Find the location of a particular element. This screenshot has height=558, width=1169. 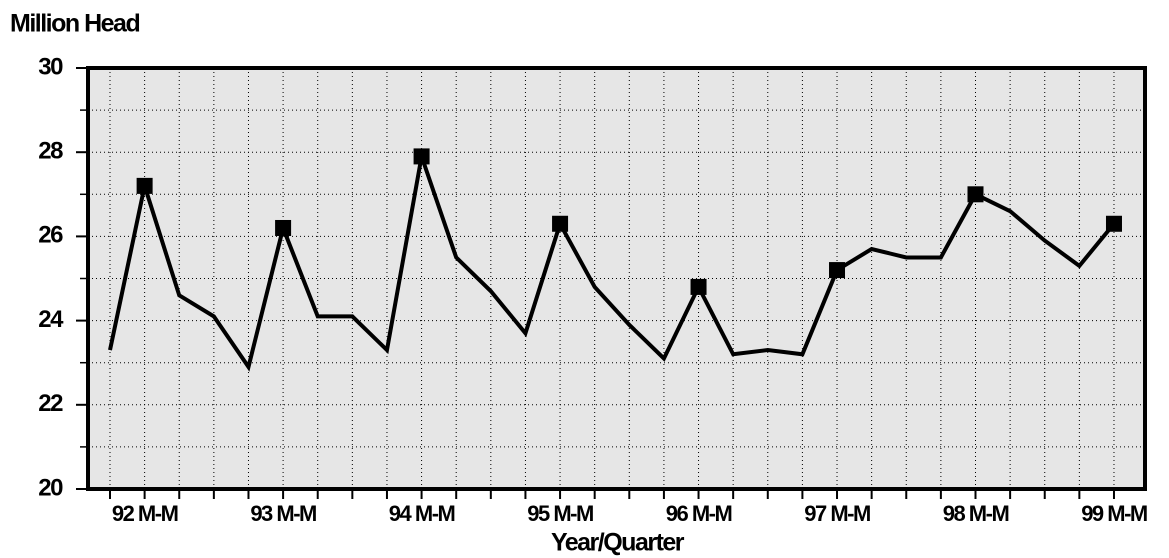

y-tick-label: 28 is located at coordinates (50, 151).